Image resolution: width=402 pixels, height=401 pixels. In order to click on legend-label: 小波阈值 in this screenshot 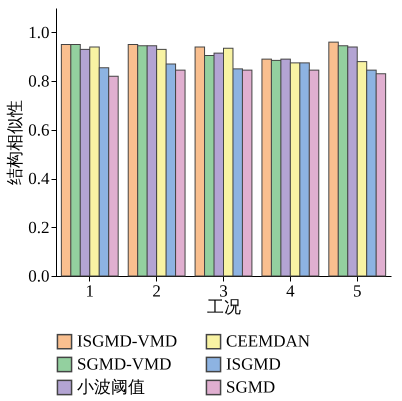, I will do `click(111, 387)`.